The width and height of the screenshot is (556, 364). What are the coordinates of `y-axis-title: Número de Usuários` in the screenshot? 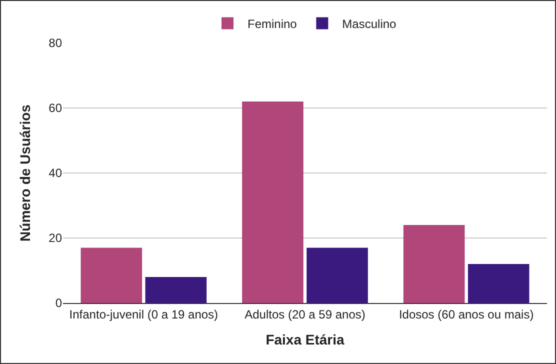 It's located at (25, 173).